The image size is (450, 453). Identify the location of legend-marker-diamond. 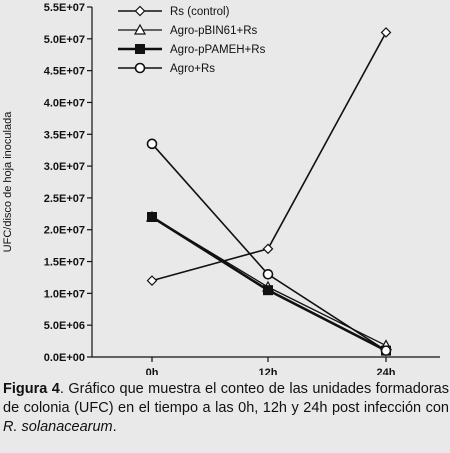
(140, 11).